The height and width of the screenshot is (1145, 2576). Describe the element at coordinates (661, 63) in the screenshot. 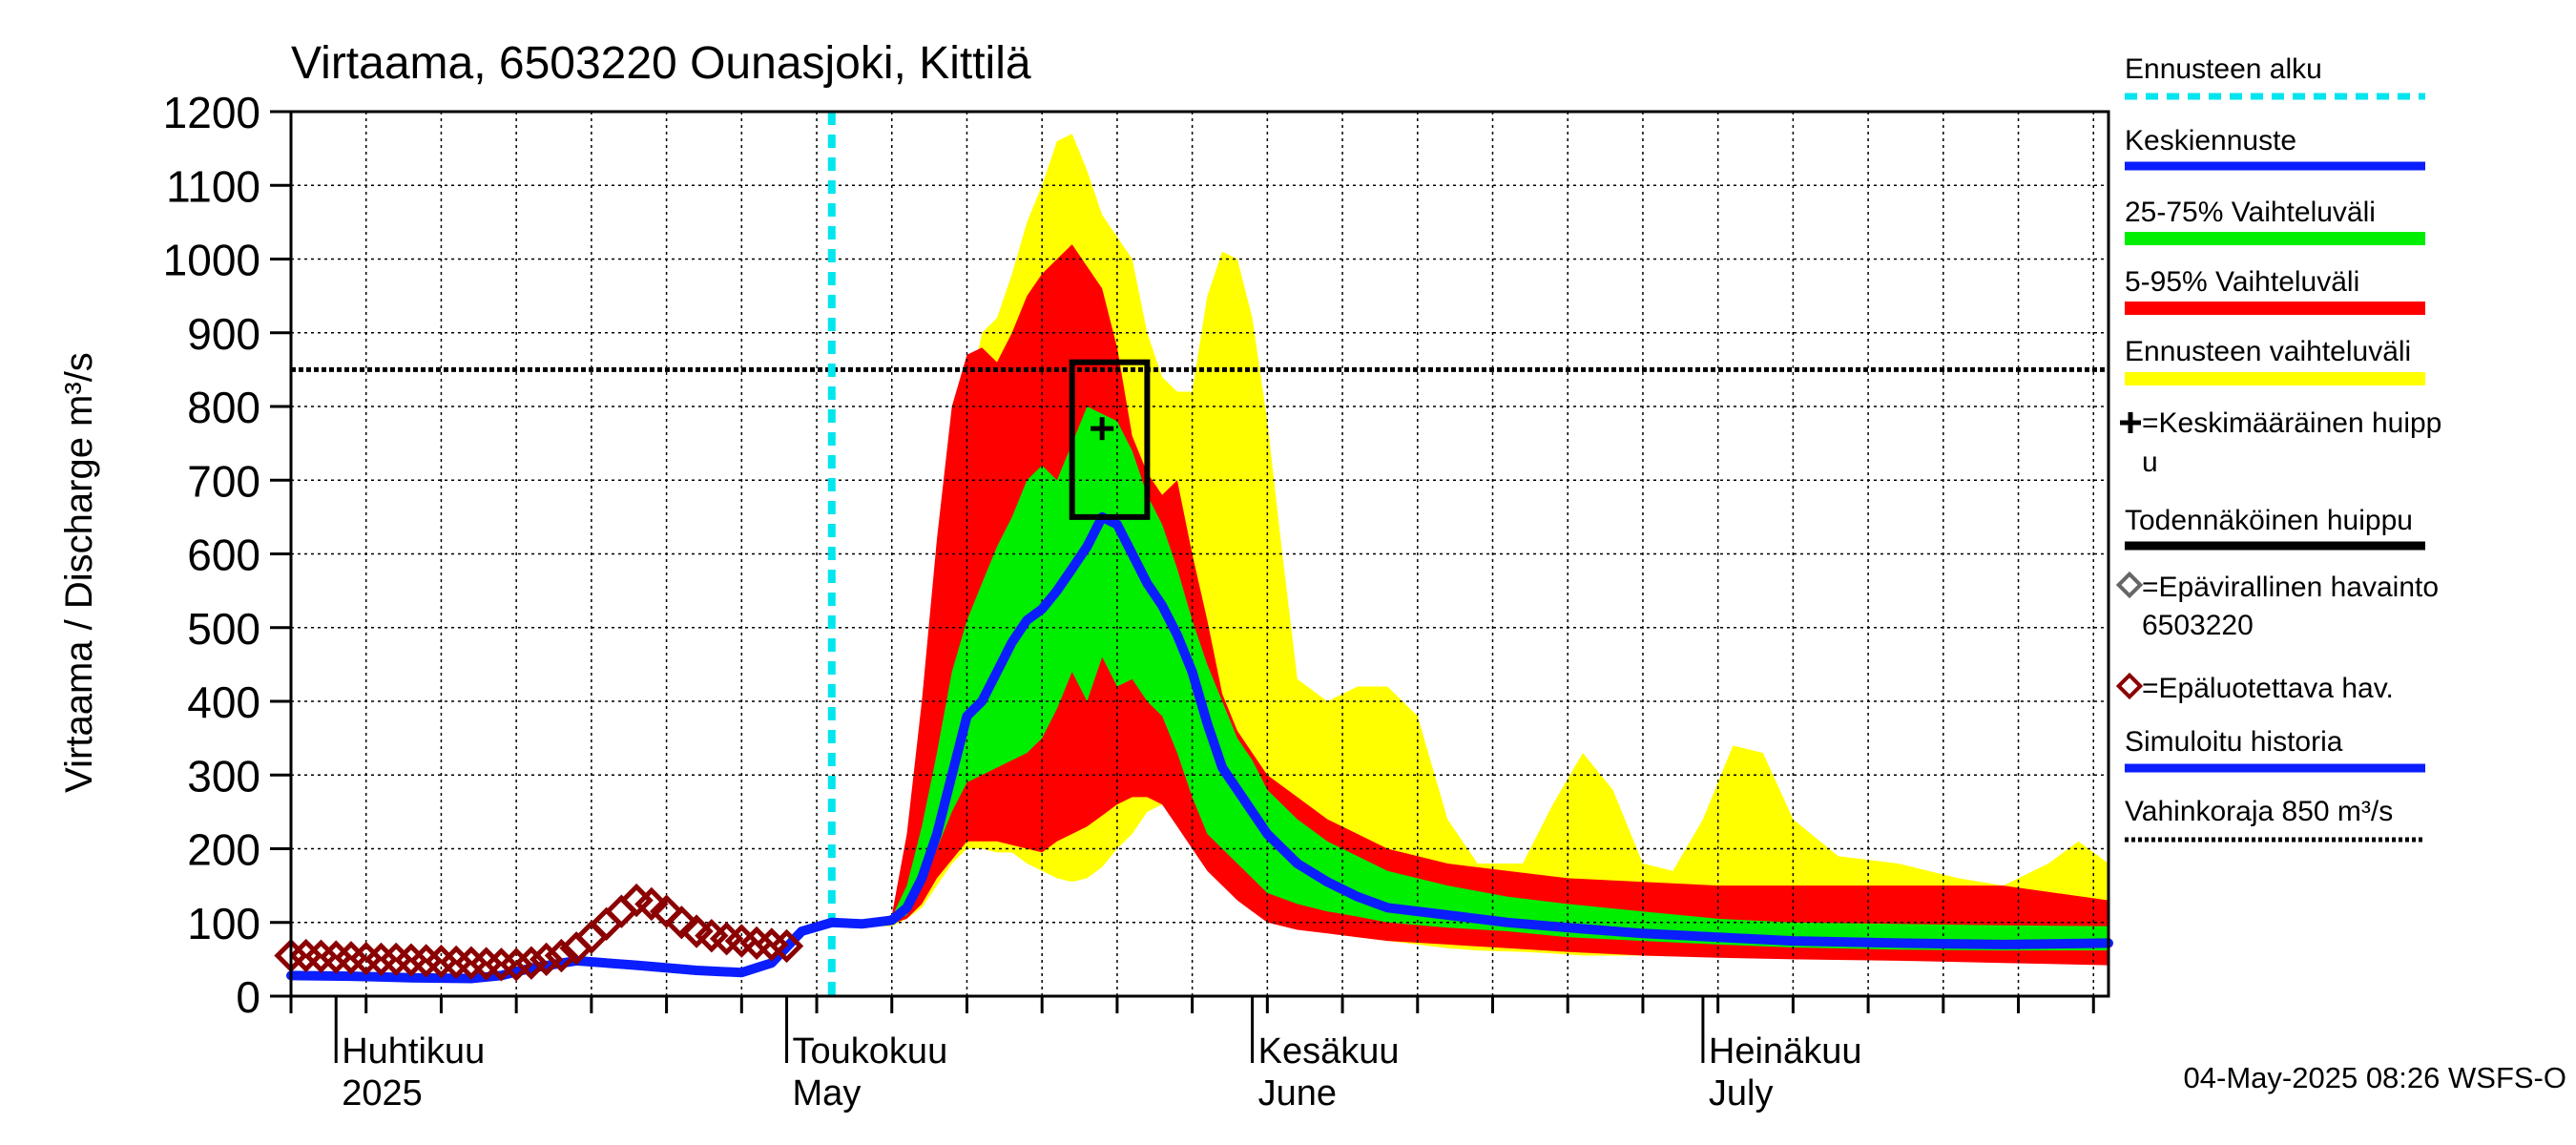

I see `chart-title: Virtaama, 6503220 Ounasjoki, Kittilä` at that location.